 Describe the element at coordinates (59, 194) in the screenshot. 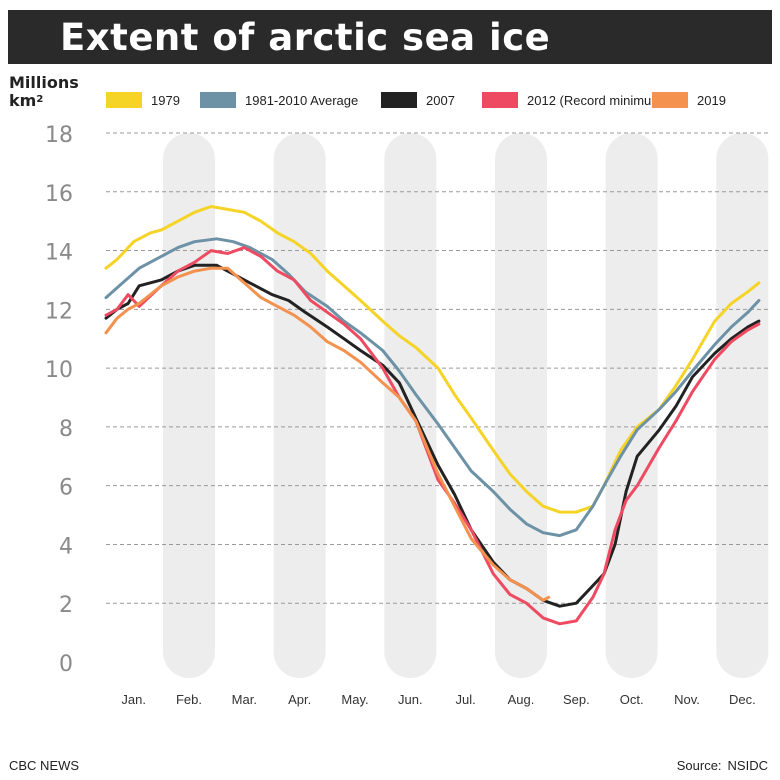

I see `y-tick-label: 16` at that location.